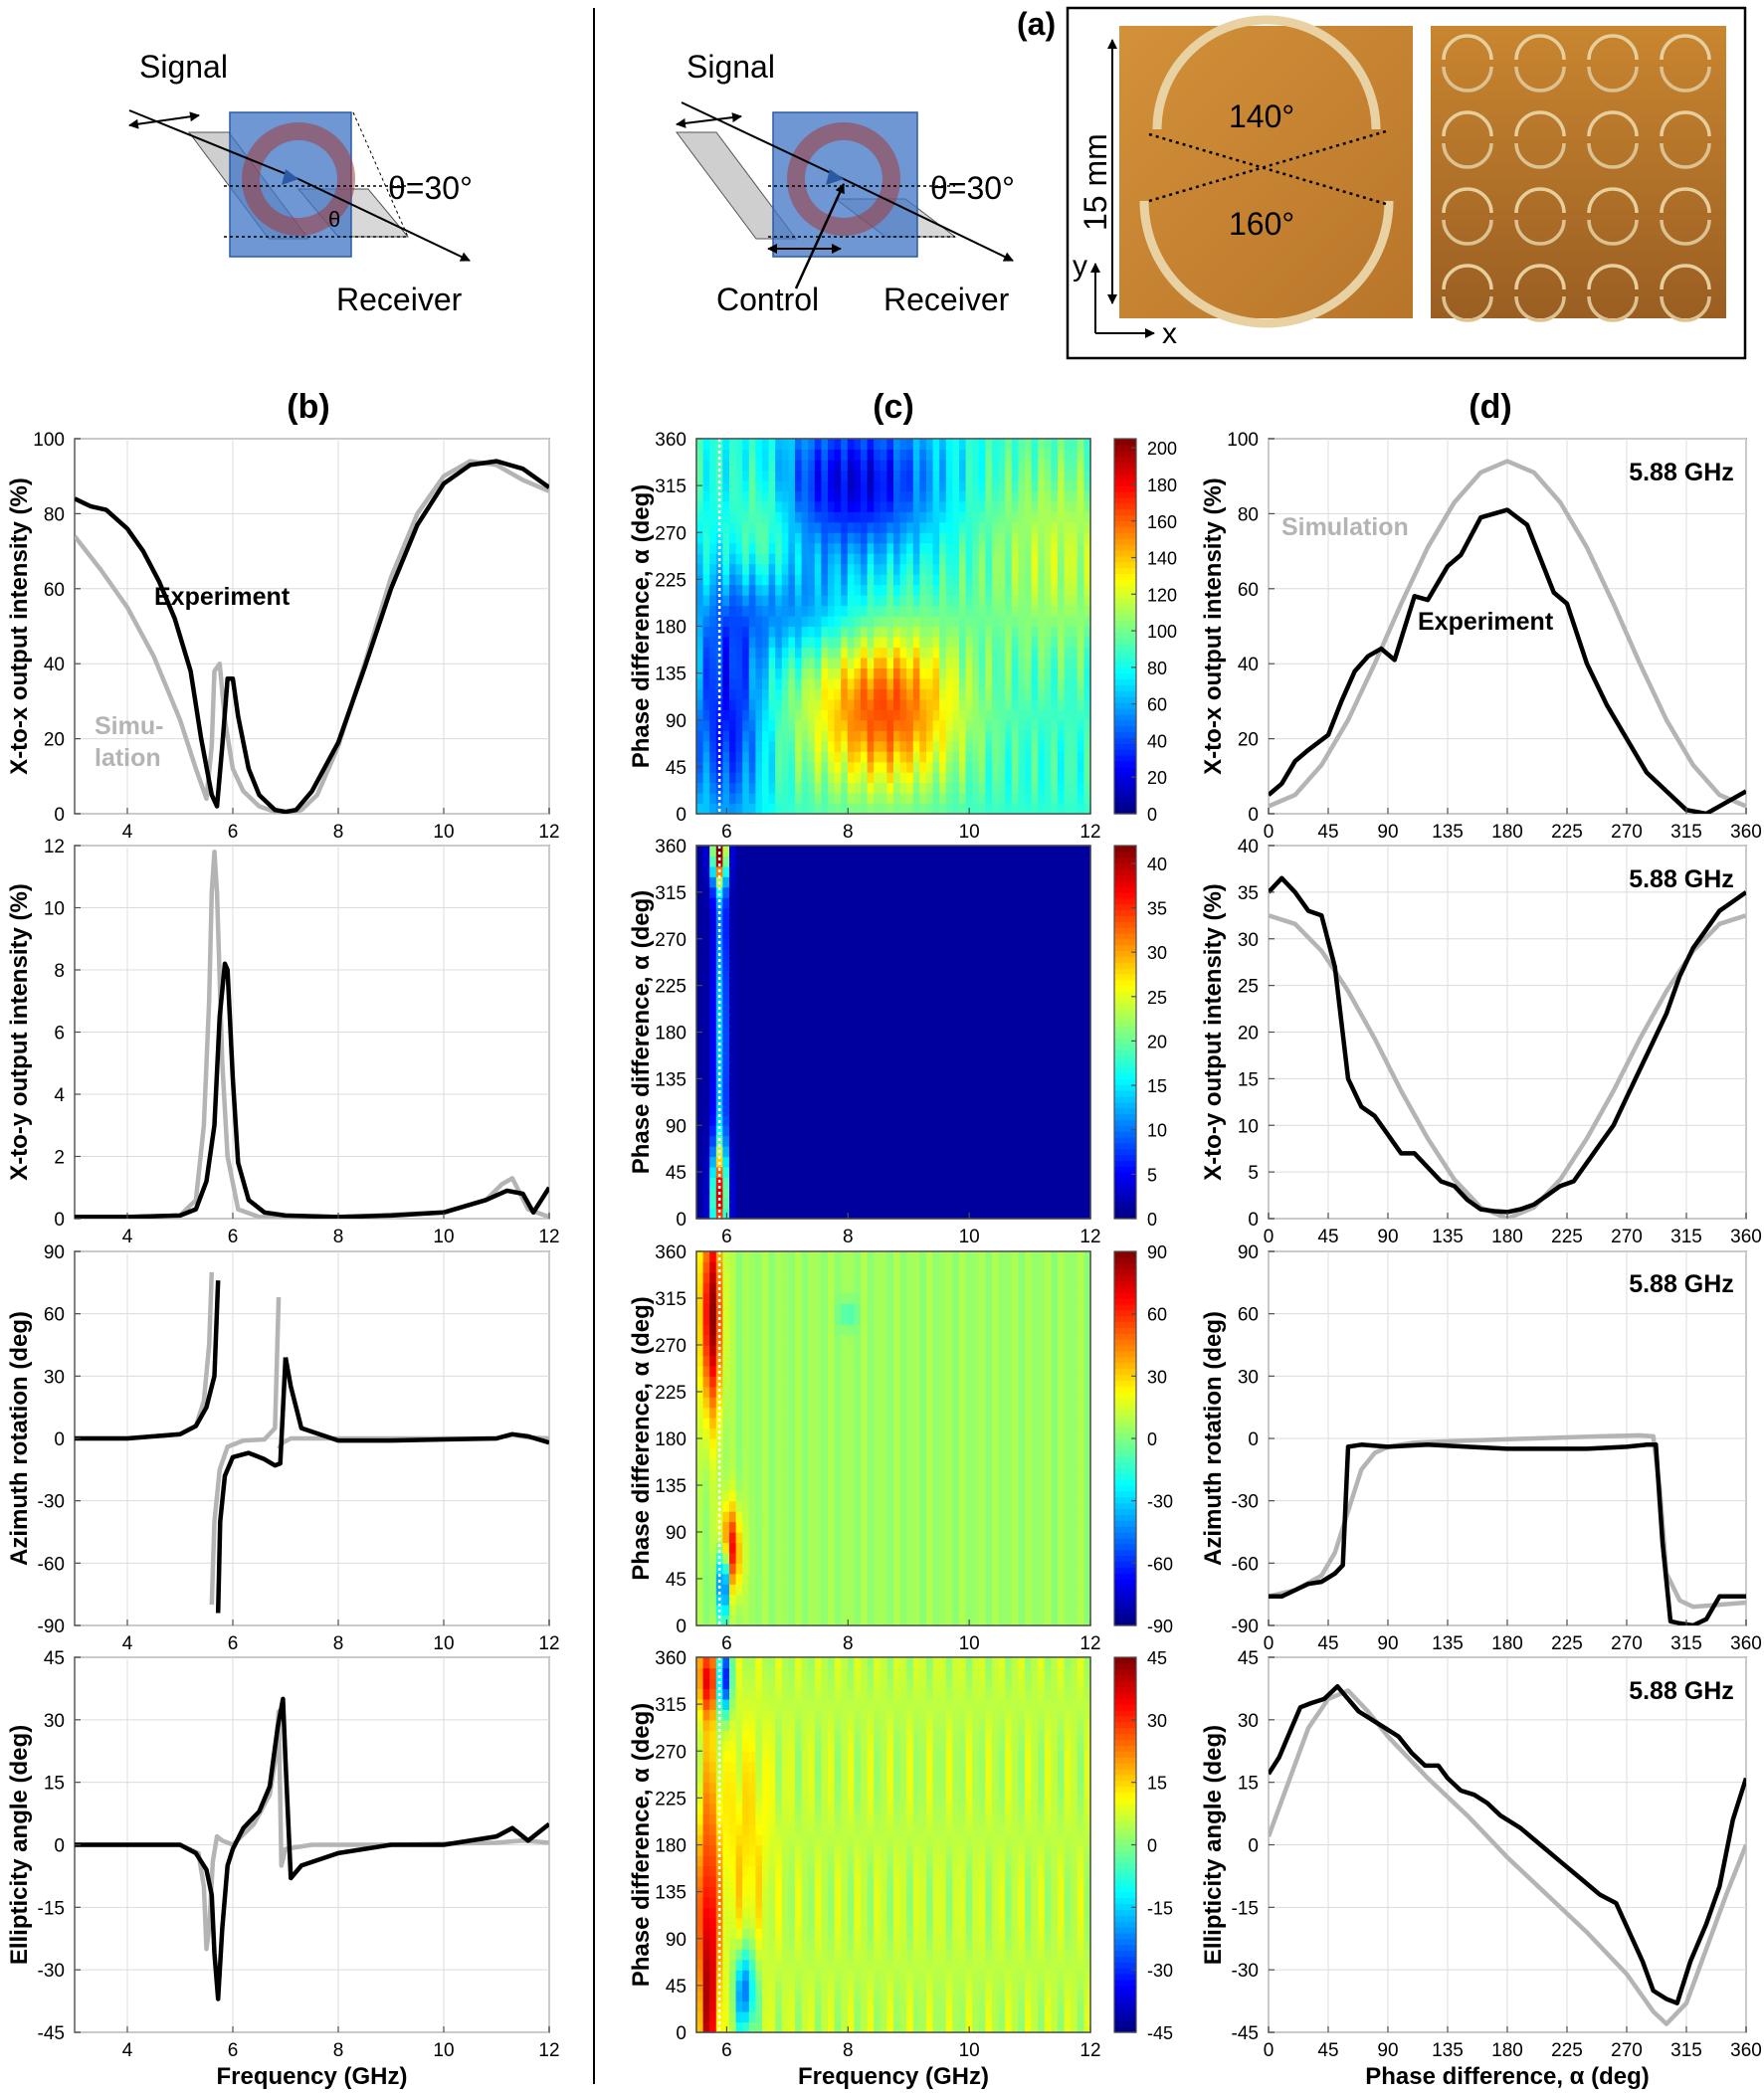  What do you see at coordinates (670, 580) in the screenshot?
I see `y-tick-label: 225` at bounding box center [670, 580].